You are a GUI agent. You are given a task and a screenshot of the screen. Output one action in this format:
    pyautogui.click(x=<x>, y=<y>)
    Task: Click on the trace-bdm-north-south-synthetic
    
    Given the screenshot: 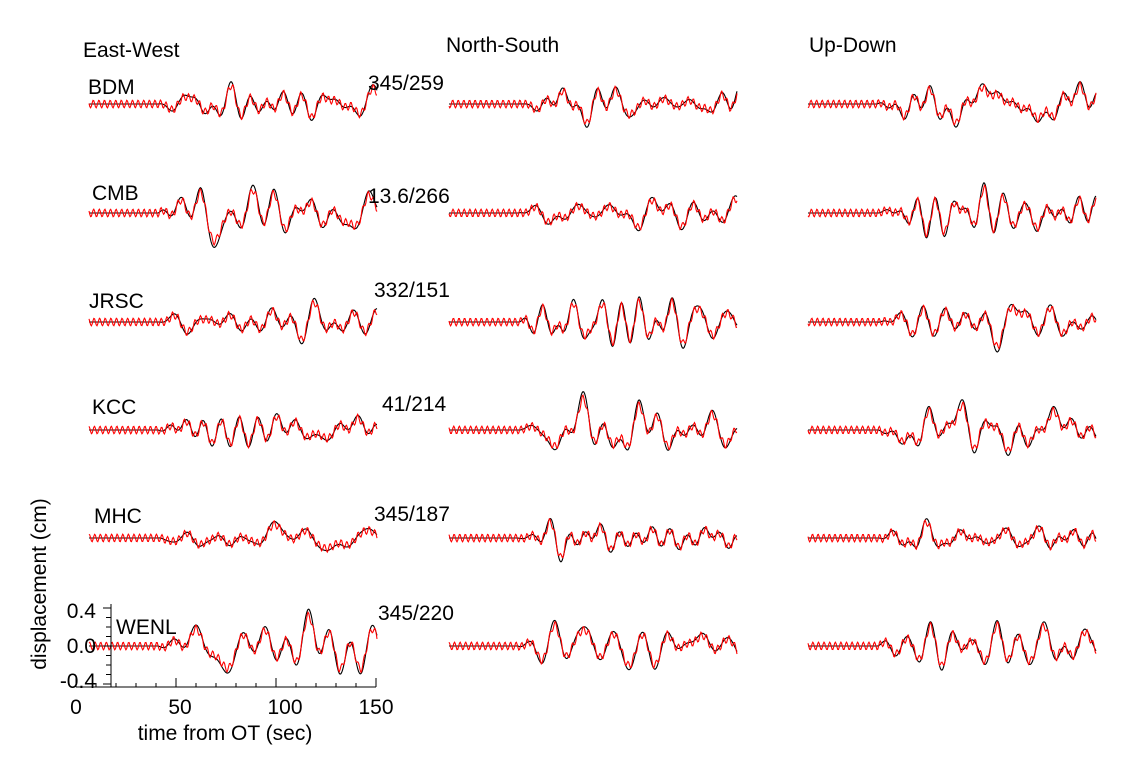 What is the action you would take?
    pyautogui.click(x=593, y=105)
    